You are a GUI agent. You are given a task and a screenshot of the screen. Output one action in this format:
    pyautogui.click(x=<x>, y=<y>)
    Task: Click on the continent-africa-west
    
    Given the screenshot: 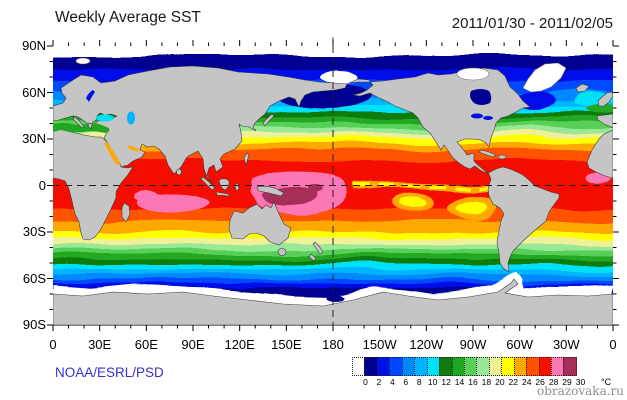 What is the action you would take?
    pyautogui.click(x=599, y=154)
    